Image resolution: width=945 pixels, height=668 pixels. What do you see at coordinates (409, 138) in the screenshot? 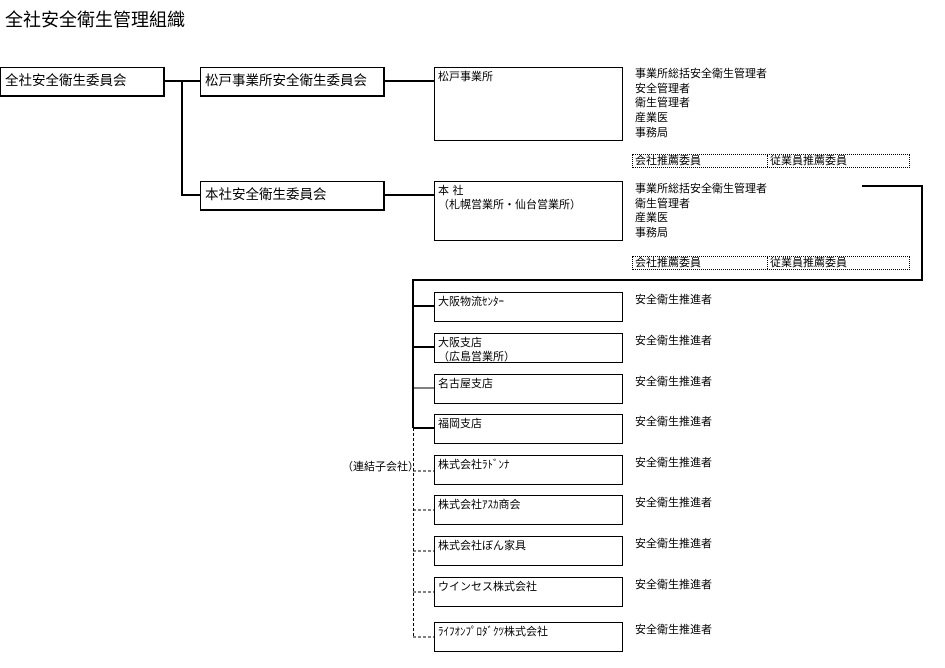
I see `site-connector` at bounding box center [409, 138].